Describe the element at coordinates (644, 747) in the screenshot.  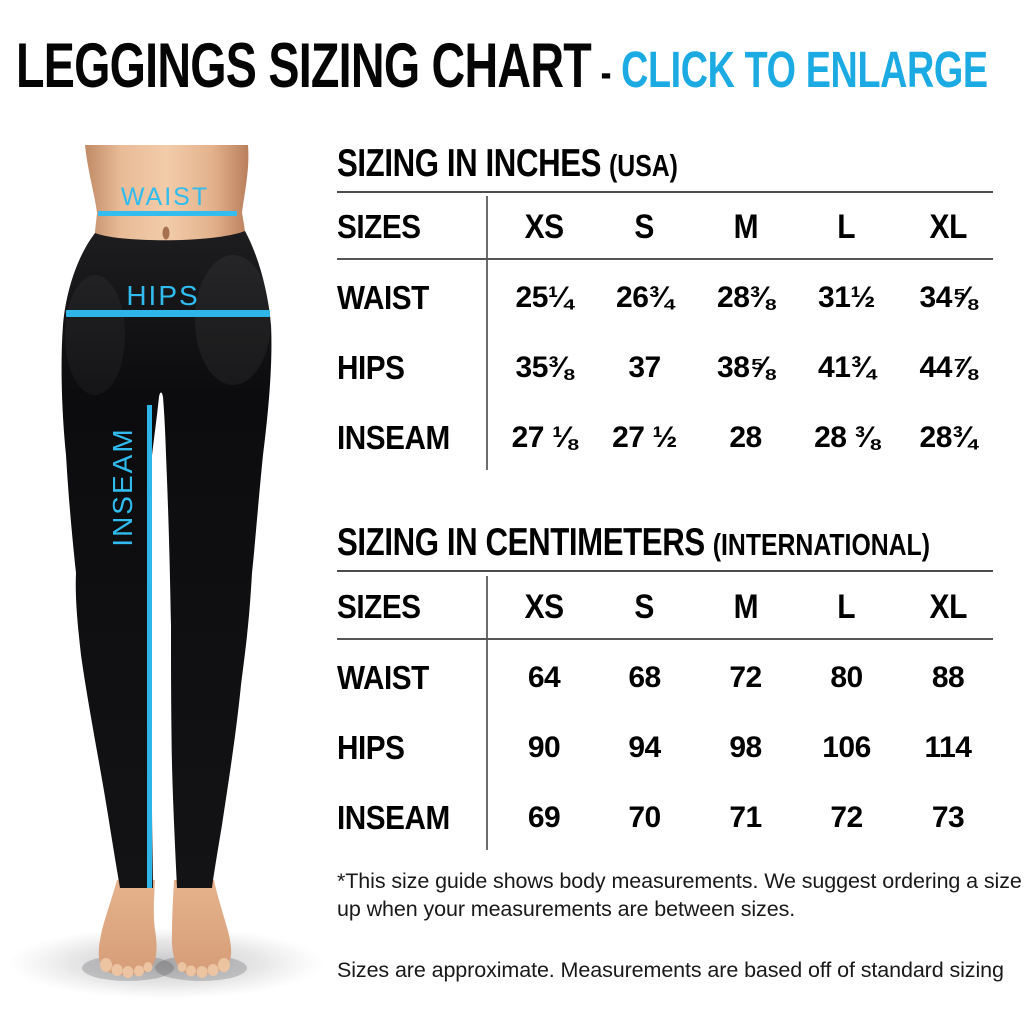
I see `size-value-cell: 94` at that location.